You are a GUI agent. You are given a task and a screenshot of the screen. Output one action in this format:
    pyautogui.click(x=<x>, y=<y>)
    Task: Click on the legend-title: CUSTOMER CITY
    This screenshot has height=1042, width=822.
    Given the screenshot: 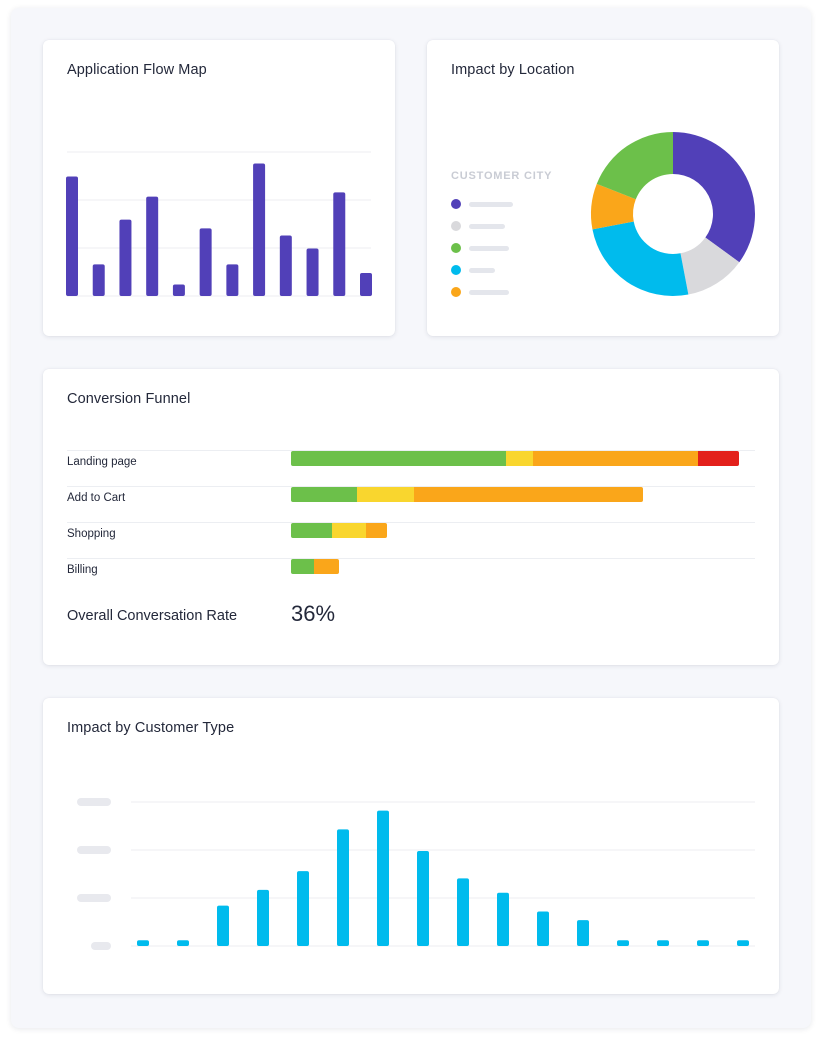 What is the action you would take?
    pyautogui.click(x=502, y=176)
    